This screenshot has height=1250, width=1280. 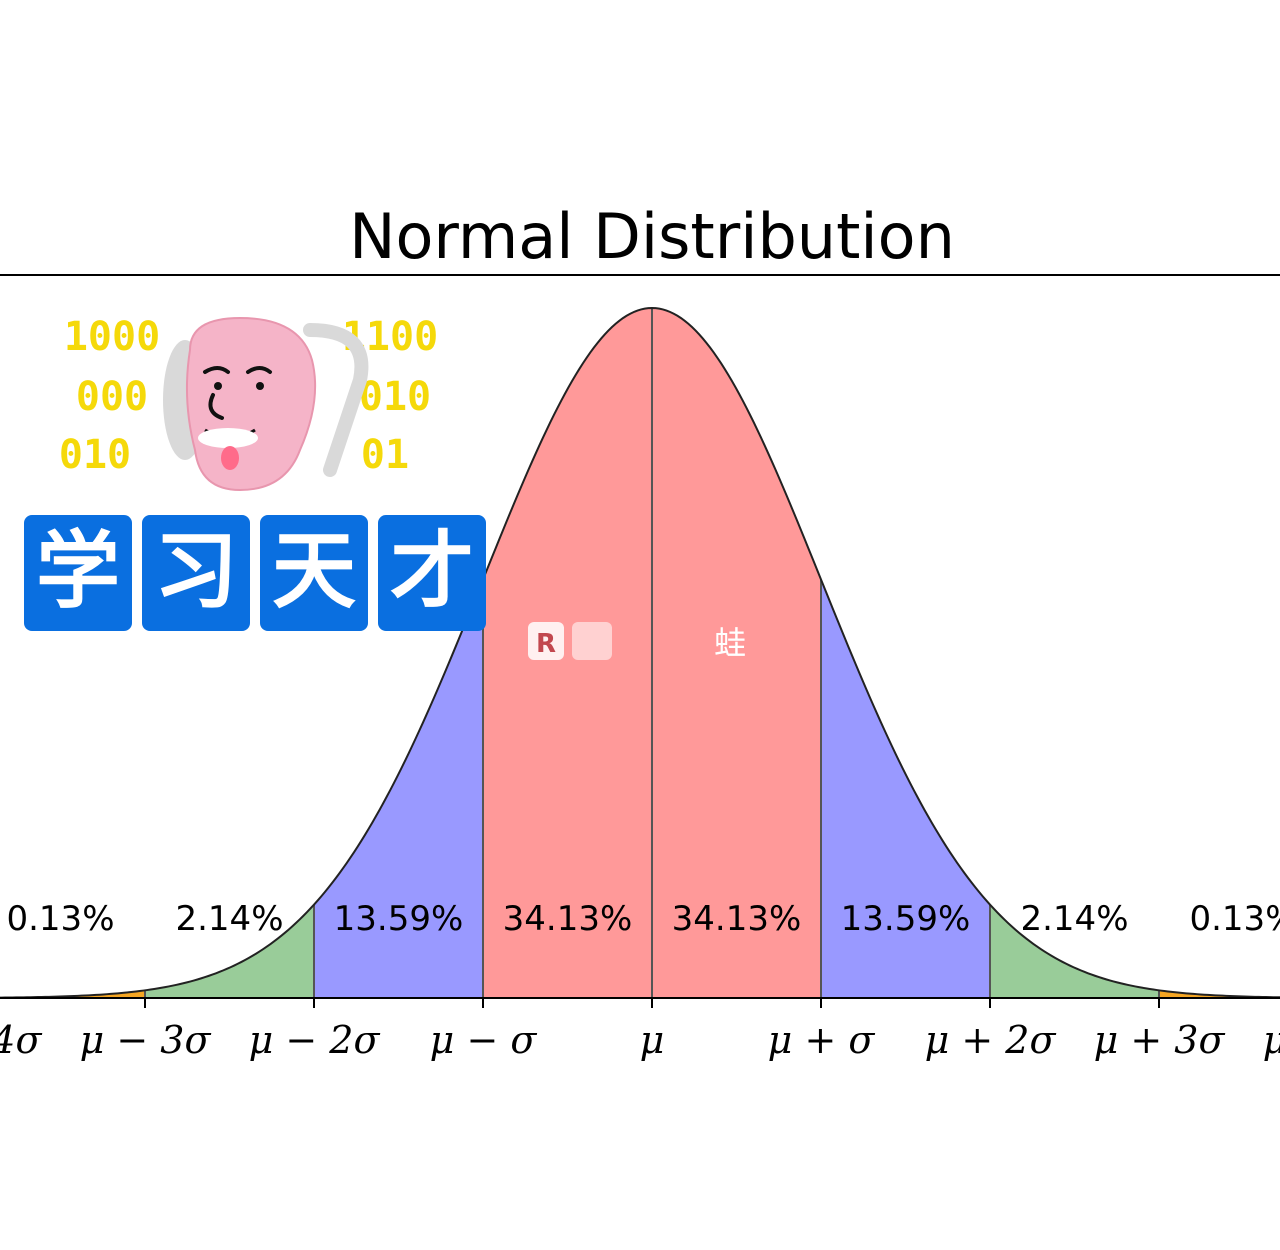 I want to click on x-tick-label: μ + 2σ, so click(x=991, y=1040).